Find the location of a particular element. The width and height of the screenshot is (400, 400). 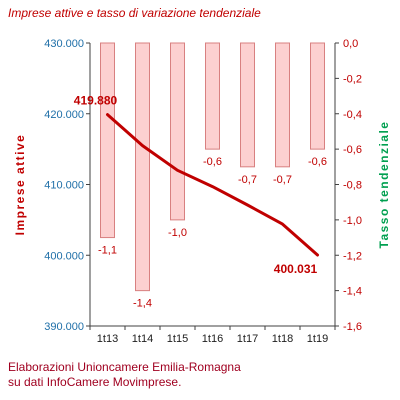

bar-label-1t19: -0,6 is located at coordinates (317, 162).